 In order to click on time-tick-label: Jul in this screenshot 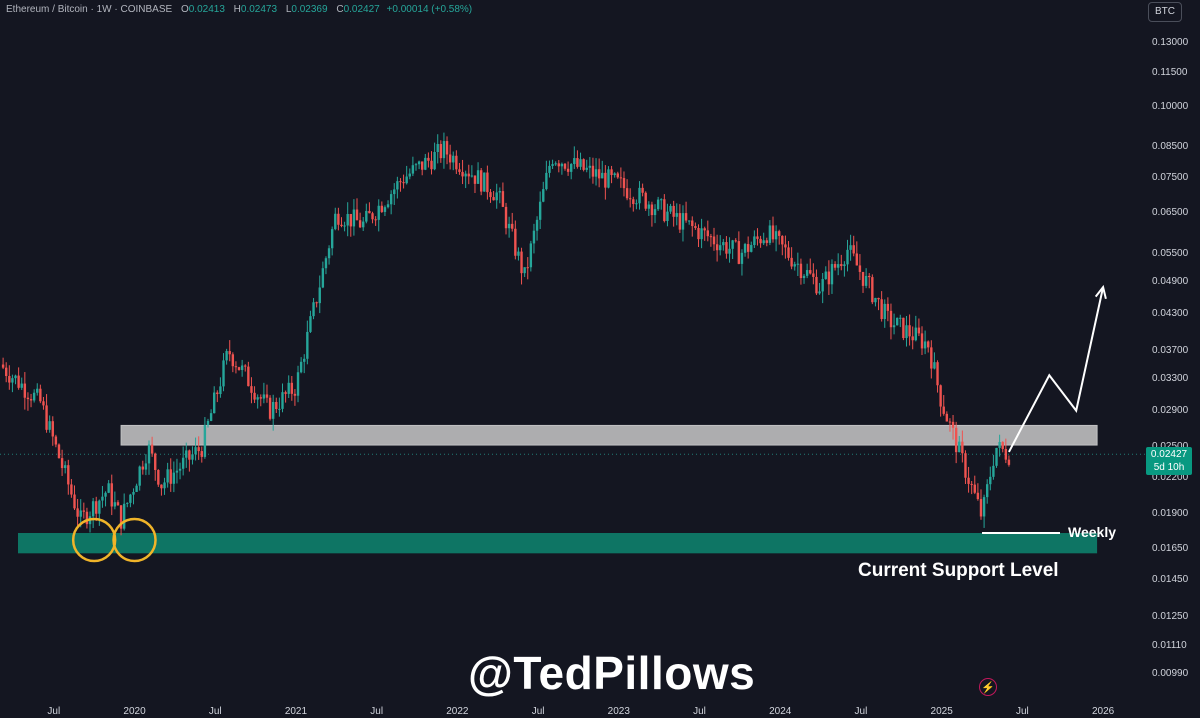, I will do `click(377, 711)`.